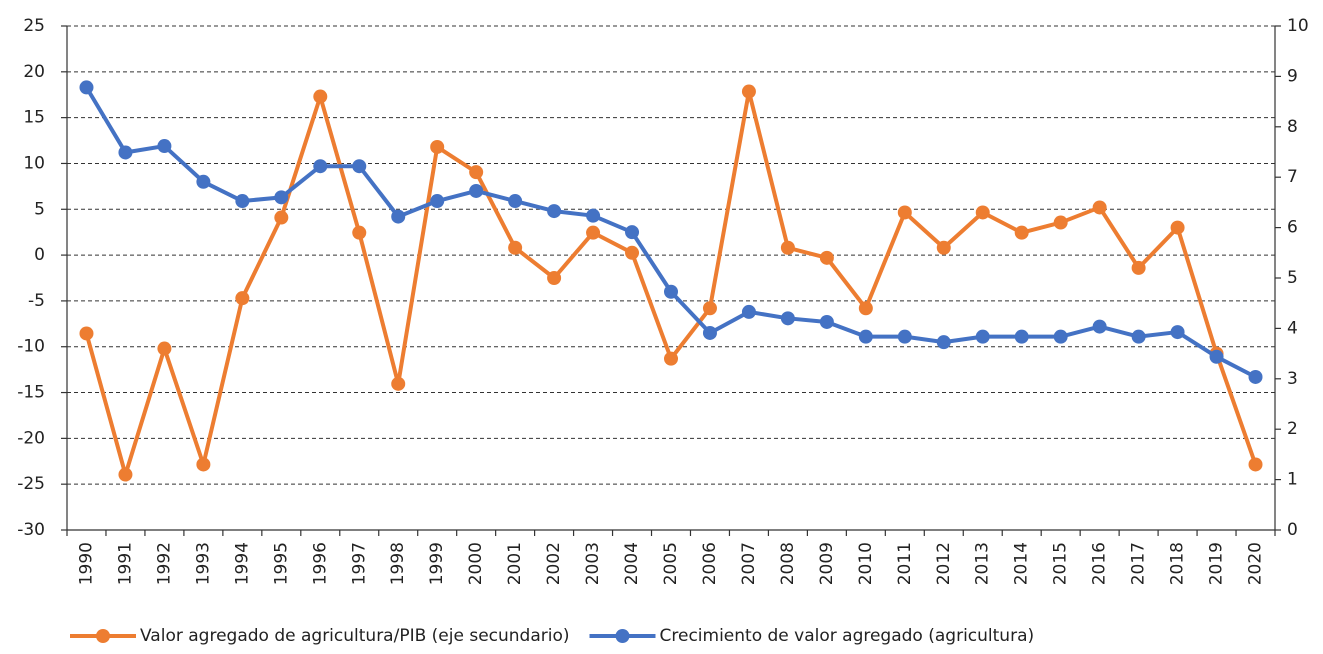  What do you see at coordinates (1292, 76) in the screenshot?
I see `y2-tick-label: 9` at bounding box center [1292, 76].